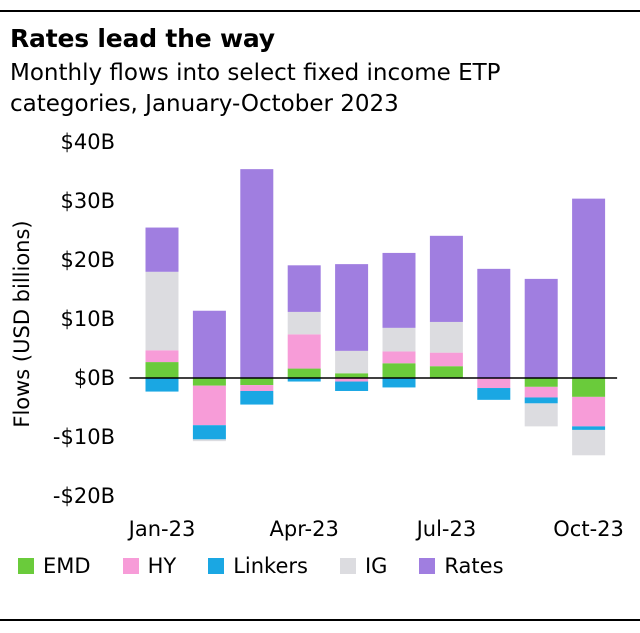 This screenshot has height=633, width=640. What do you see at coordinates (88, 201) in the screenshot?
I see `y-tick-label: $30B` at bounding box center [88, 201].